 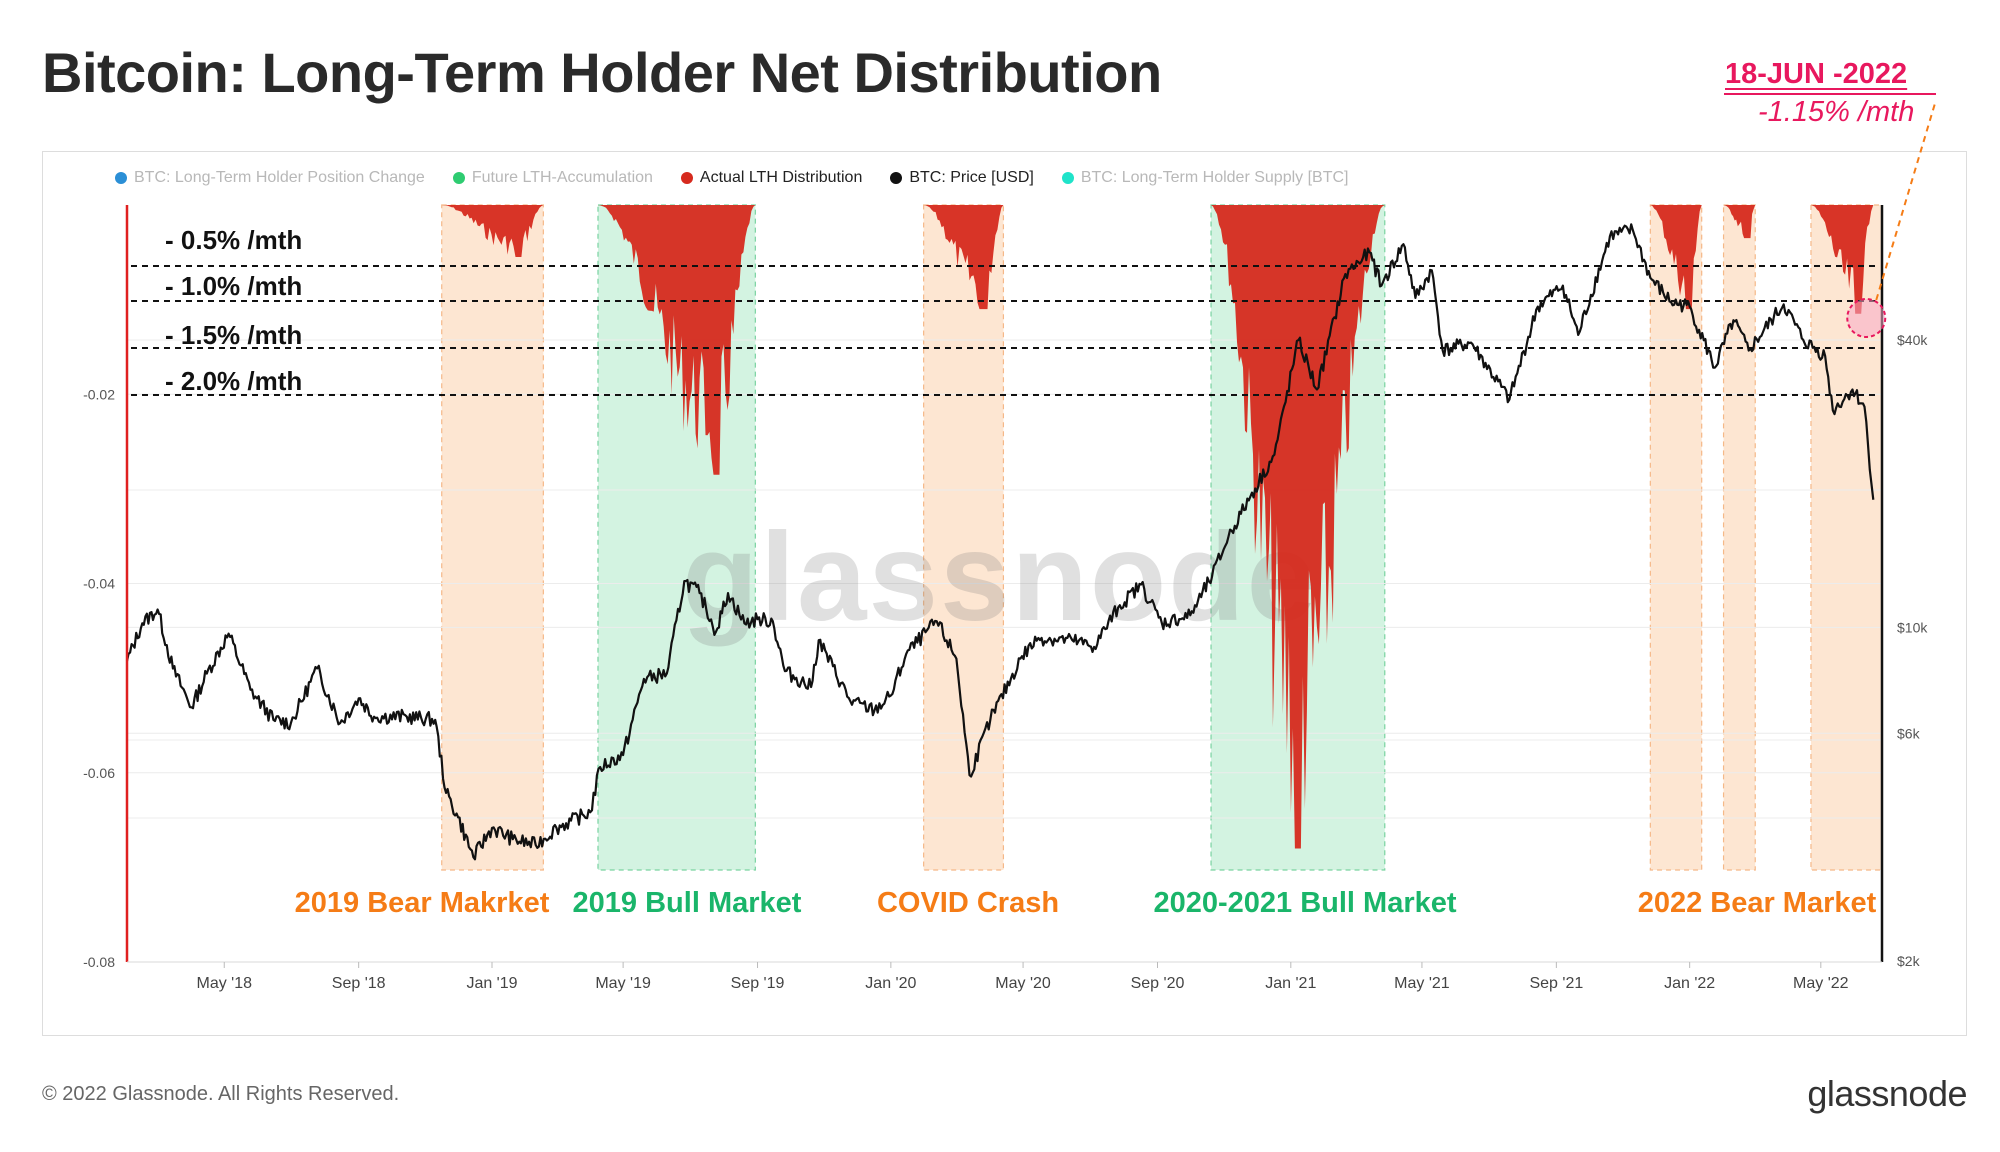 I want to click on threshold-label: - 0.5% /mth, so click(x=233, y=240).